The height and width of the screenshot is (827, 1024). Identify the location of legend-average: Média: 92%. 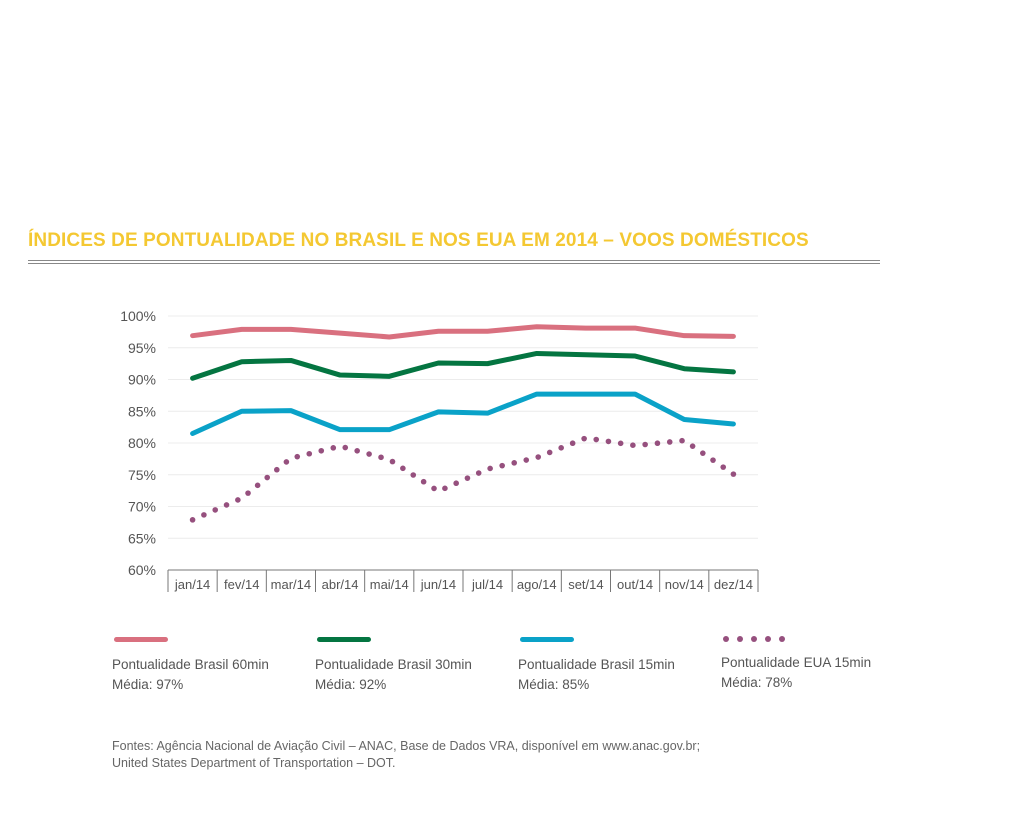
(351, 684).